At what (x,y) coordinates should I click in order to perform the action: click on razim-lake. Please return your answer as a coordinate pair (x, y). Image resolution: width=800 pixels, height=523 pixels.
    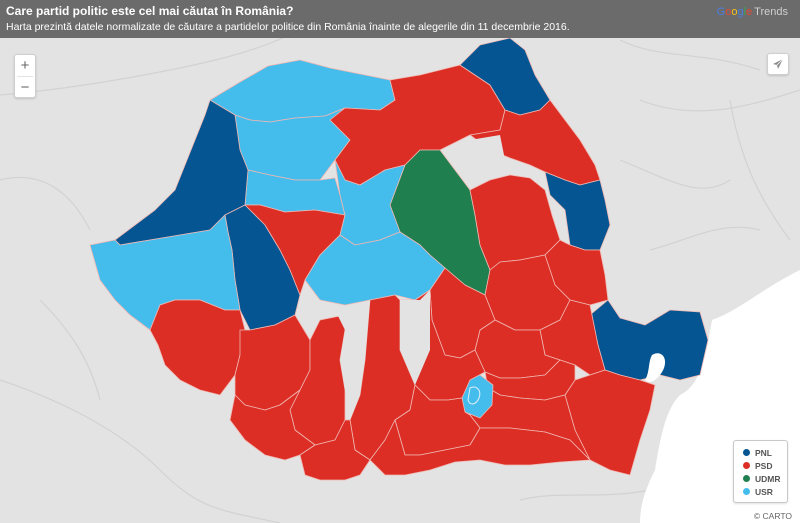
    Looking at the image, I should click on (655, 368).